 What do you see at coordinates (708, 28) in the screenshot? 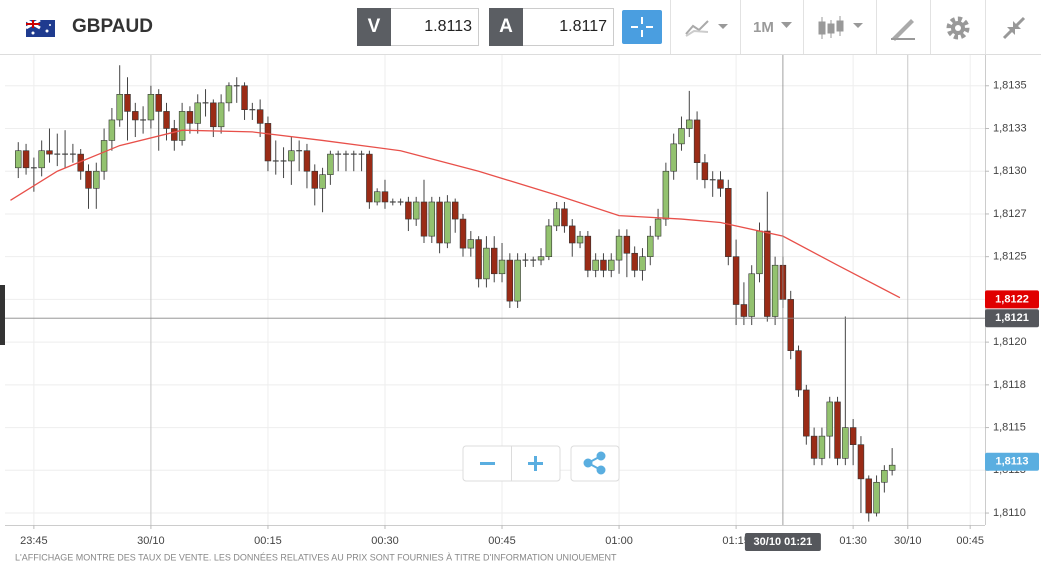
I see `chart-type-button` at bounding box center [708, 28].